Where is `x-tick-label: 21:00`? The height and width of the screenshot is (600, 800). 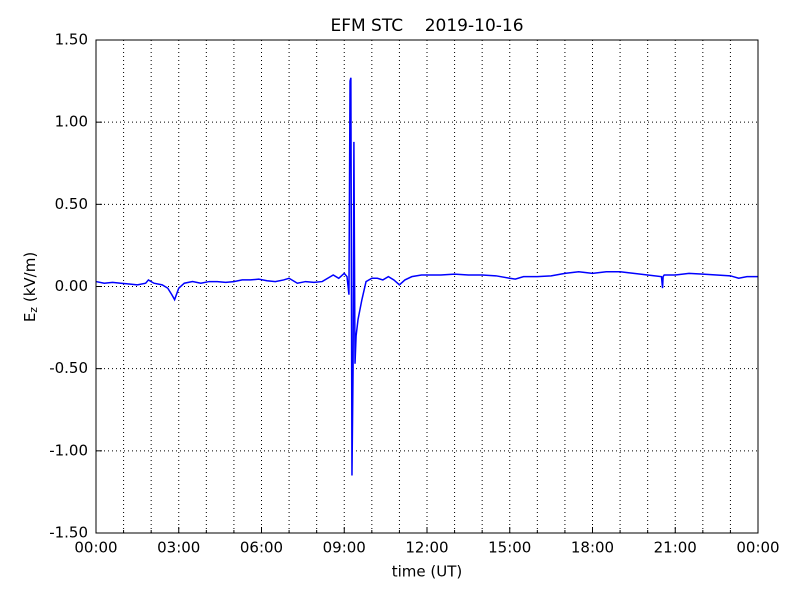
x-tick-label: 21:00 is located at coordinates (675, 548).